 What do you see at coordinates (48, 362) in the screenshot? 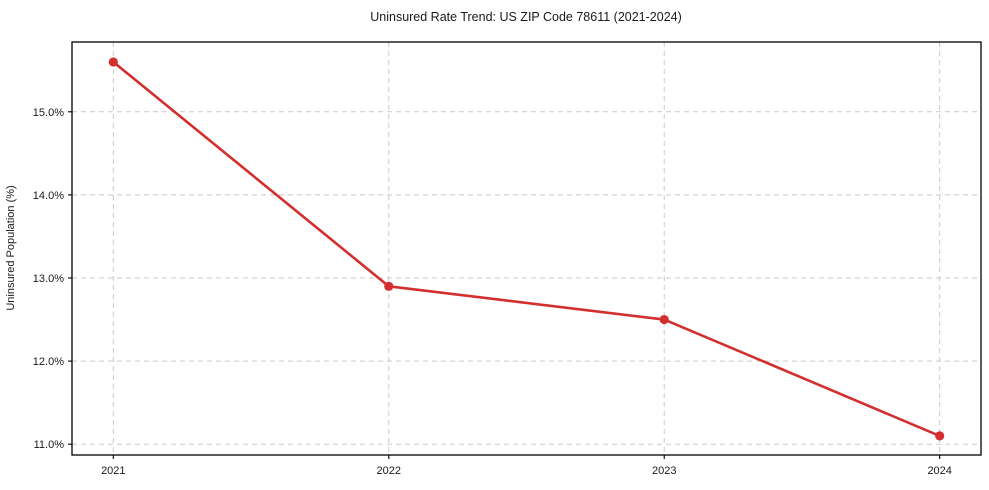
I see `y-tick-label: 12.0%` at bounding box center [48, 362].